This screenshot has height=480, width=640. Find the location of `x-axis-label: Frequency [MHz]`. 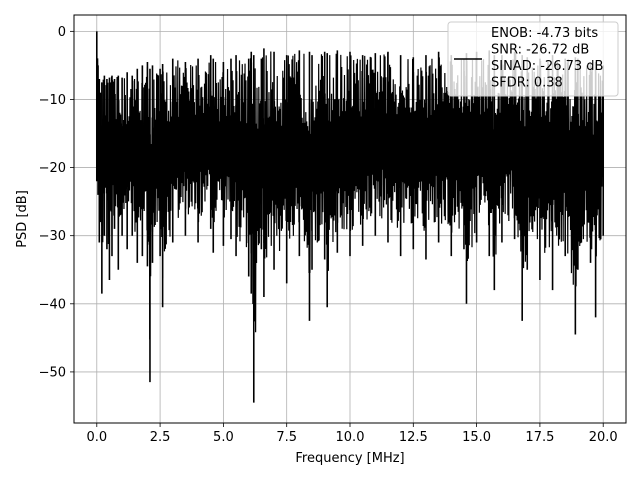

x-axis-label: Frequency [MHz] is located at coordinates (349, 458).